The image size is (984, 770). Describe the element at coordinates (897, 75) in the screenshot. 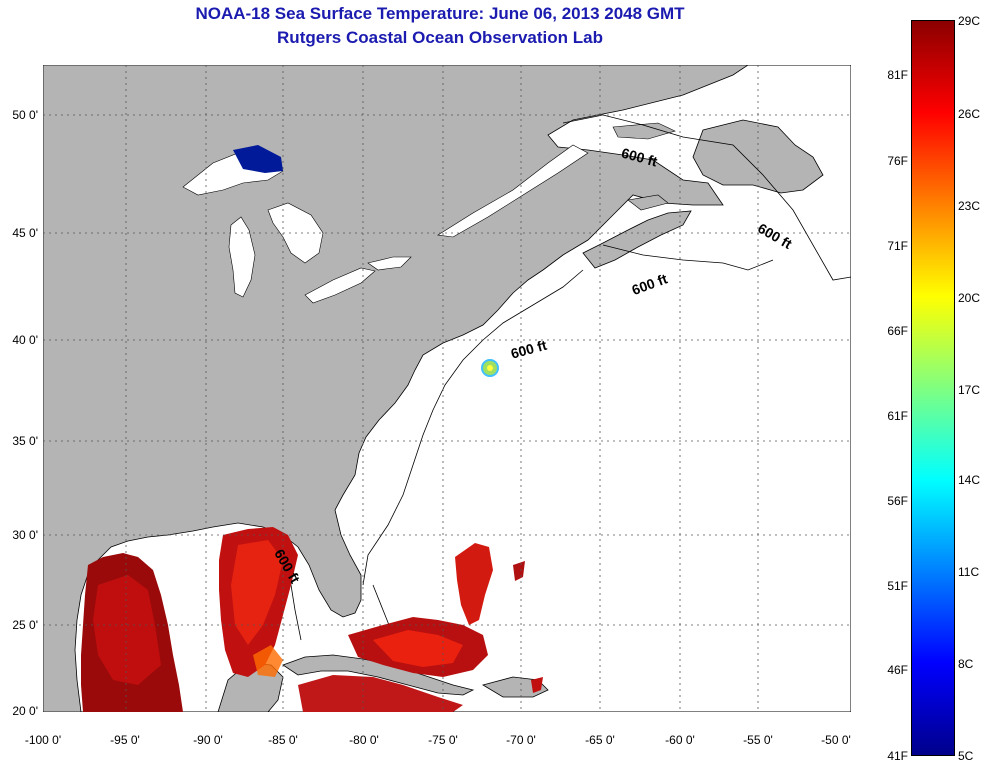

I see `cbar-f-81: 81F` at that location.